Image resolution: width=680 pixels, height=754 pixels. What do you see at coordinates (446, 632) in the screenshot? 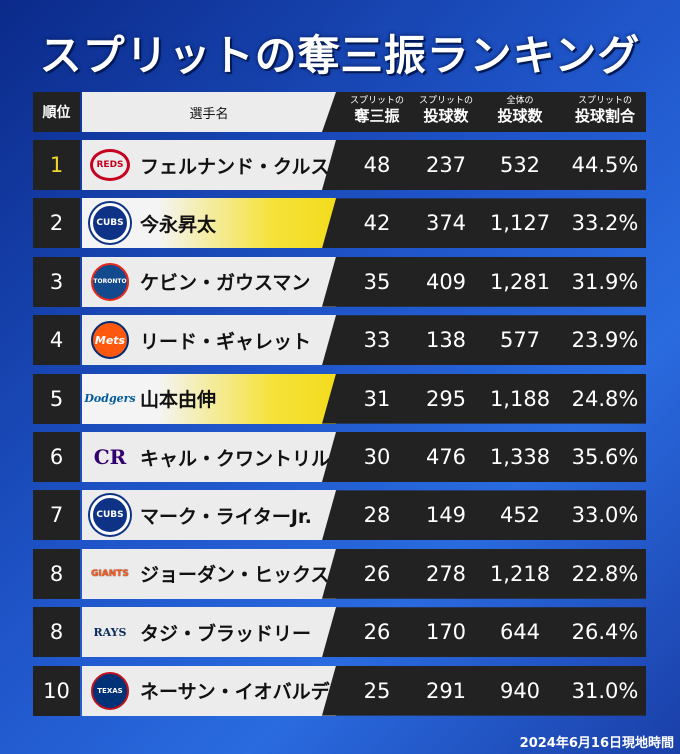
I see `stat-value: 170` at bounding box center [446, 632].